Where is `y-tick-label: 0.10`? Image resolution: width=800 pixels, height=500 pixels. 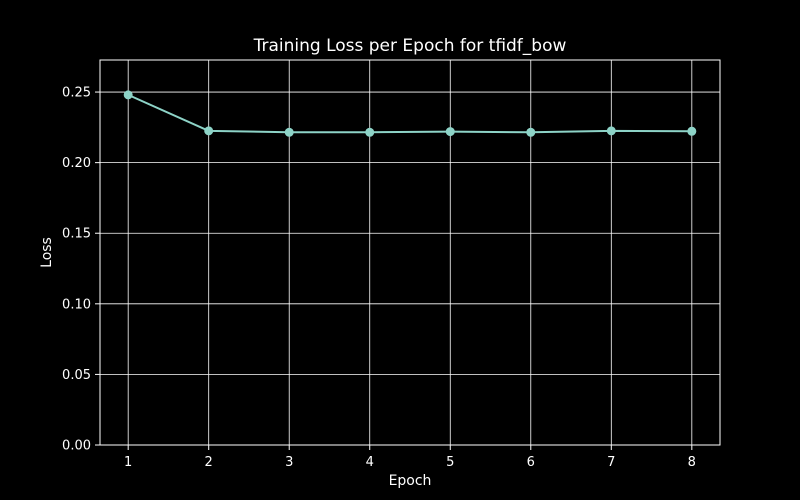 y-tick-label: 0.10 is located at coordinates (76, 304).